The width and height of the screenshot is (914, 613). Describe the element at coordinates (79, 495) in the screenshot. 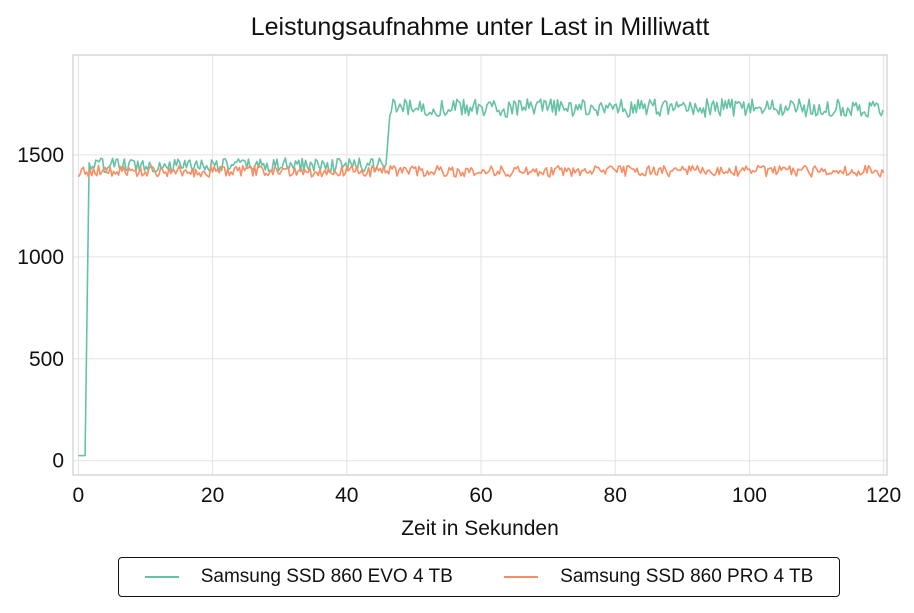

I see `x-tick-label: 0` at that location.